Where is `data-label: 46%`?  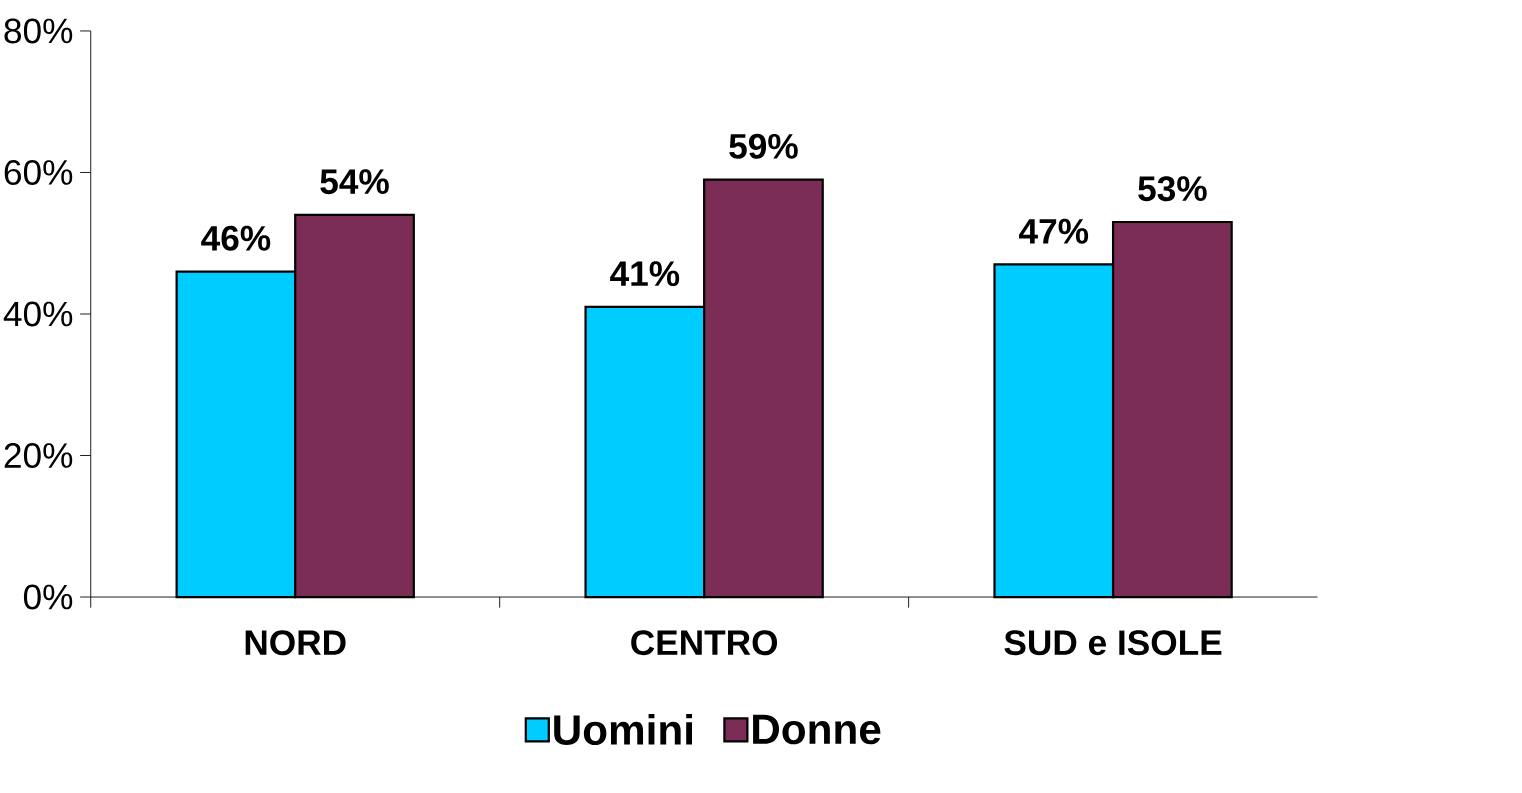
data-label: 46% is located at coordinates (236, 238).